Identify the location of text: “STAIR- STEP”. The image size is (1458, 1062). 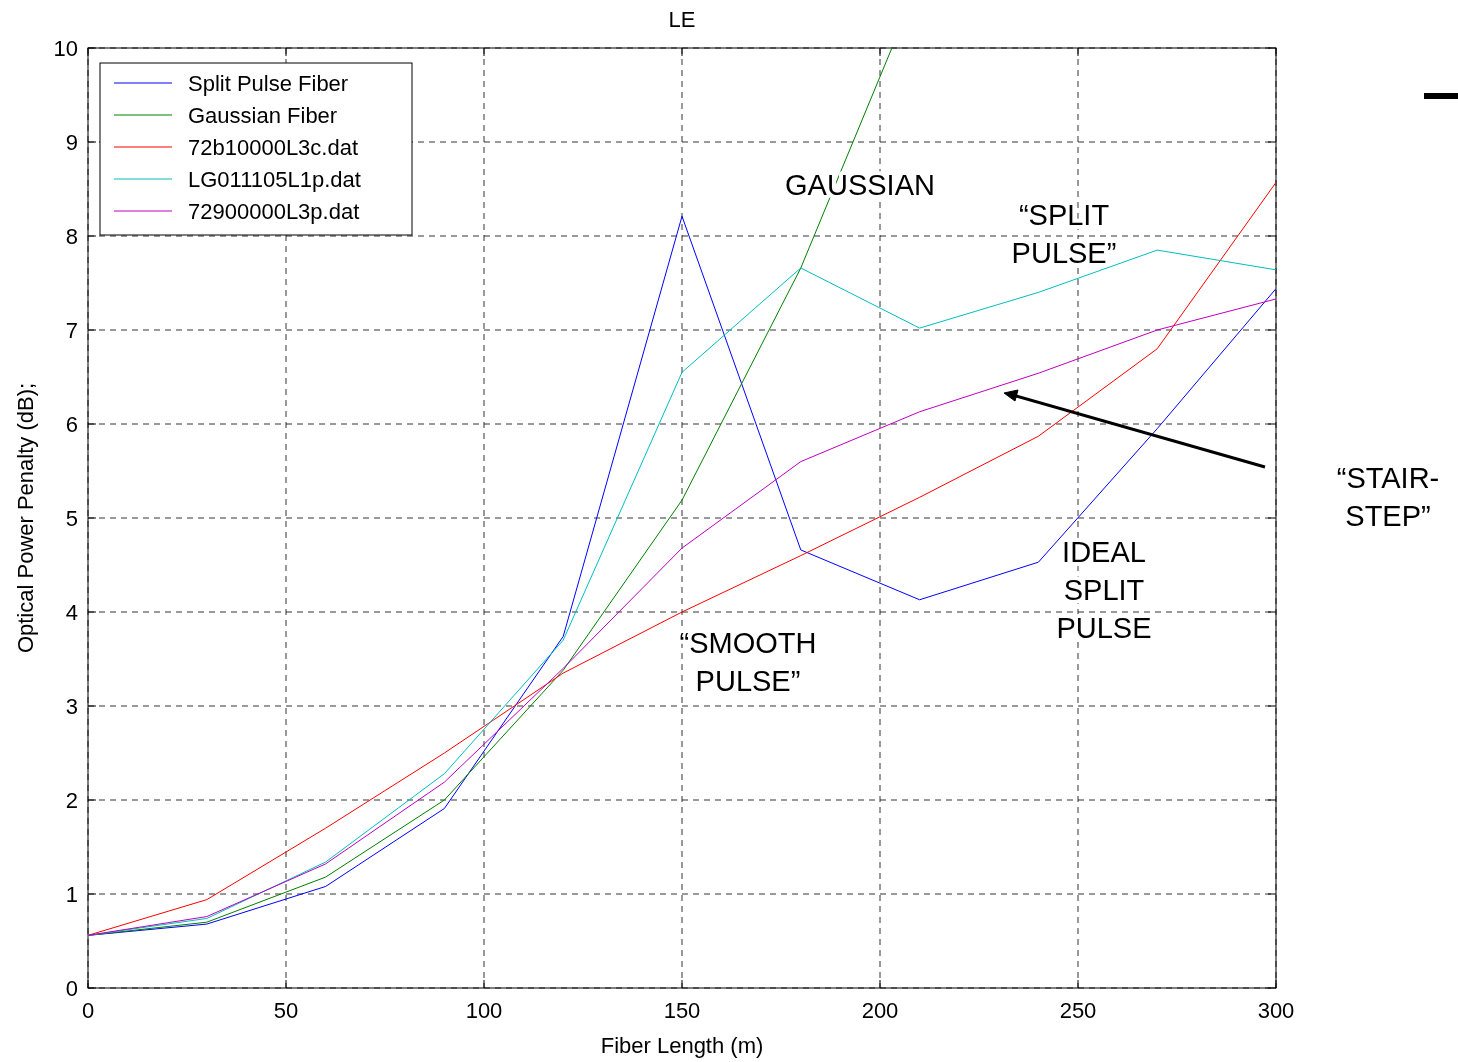
(1388, 497).